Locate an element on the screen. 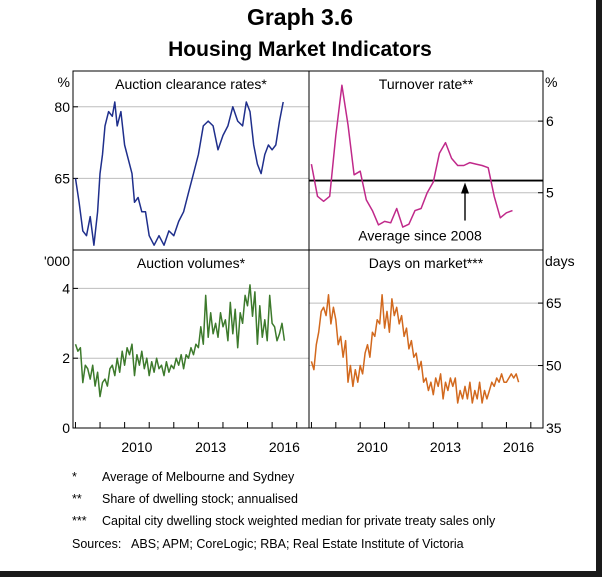 This screenshot has width=602, height=577. footnote-2-mark: ** is located at coordinates (77, 499).